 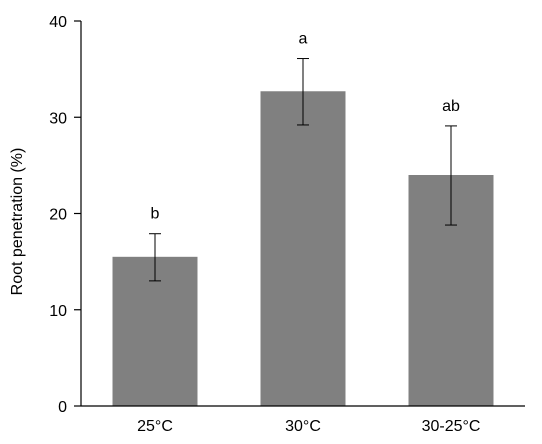 What do you see at coordinates (303, 426) in the screenshot?
I see `x-tick-label: 30°C` at bounding box center [303, 426].